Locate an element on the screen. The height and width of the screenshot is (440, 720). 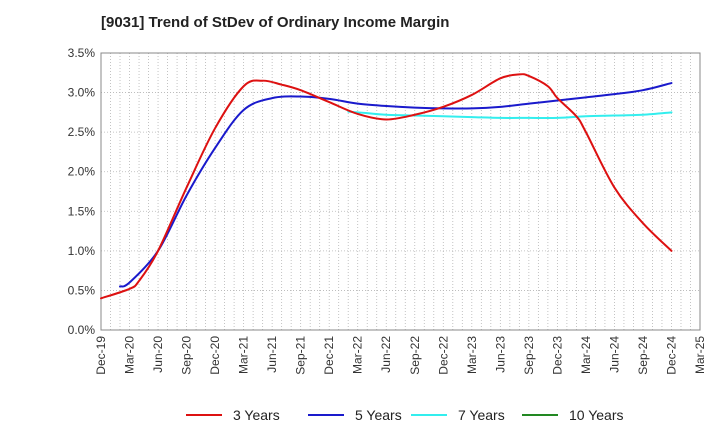
x-tick-label: Mar-23 is located at coordinates (472, 355).